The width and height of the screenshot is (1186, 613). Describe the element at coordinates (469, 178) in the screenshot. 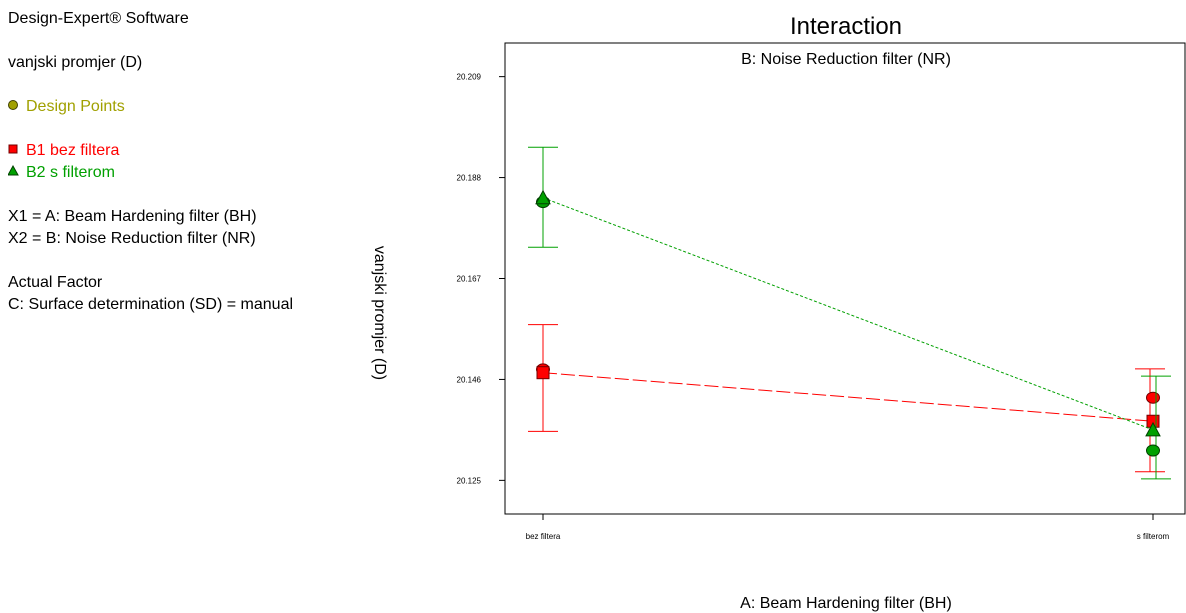

I see `y-tick-label: 20.188` at that location.